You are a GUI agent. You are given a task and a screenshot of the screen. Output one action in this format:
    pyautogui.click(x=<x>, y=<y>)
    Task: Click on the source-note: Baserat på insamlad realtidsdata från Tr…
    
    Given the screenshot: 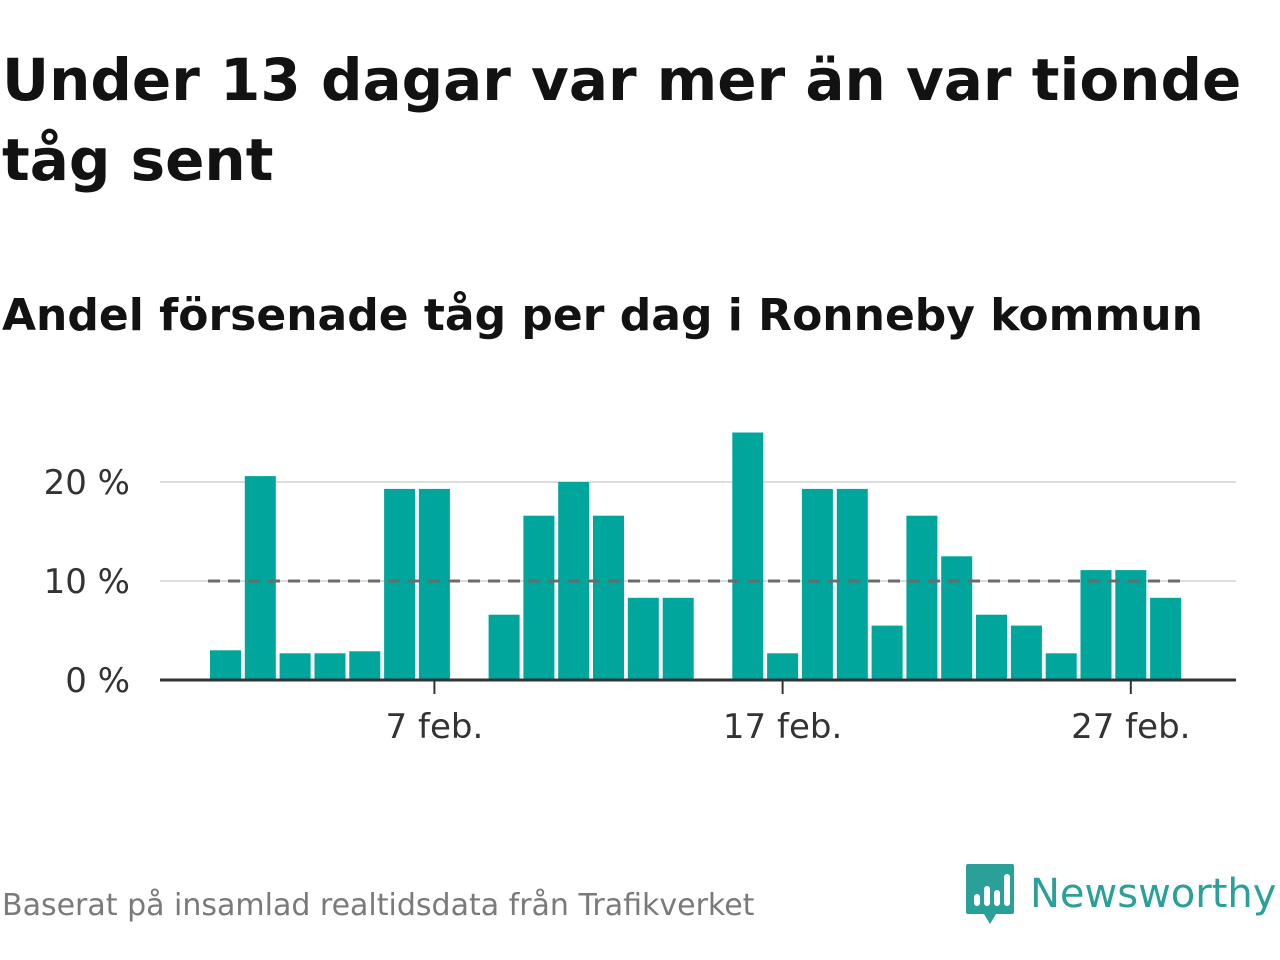 What is the action you would take?
    pyautogui.click(x=378, y=905)
    